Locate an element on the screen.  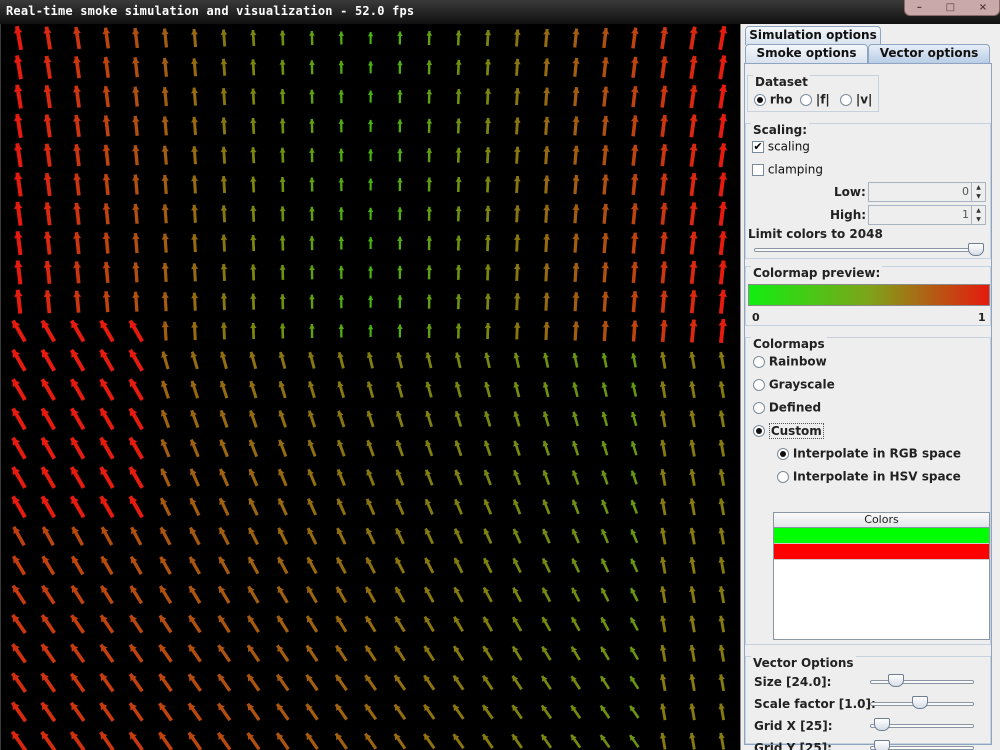
tab-smoke-options: Smoke options is located at coordinates (806, 53).